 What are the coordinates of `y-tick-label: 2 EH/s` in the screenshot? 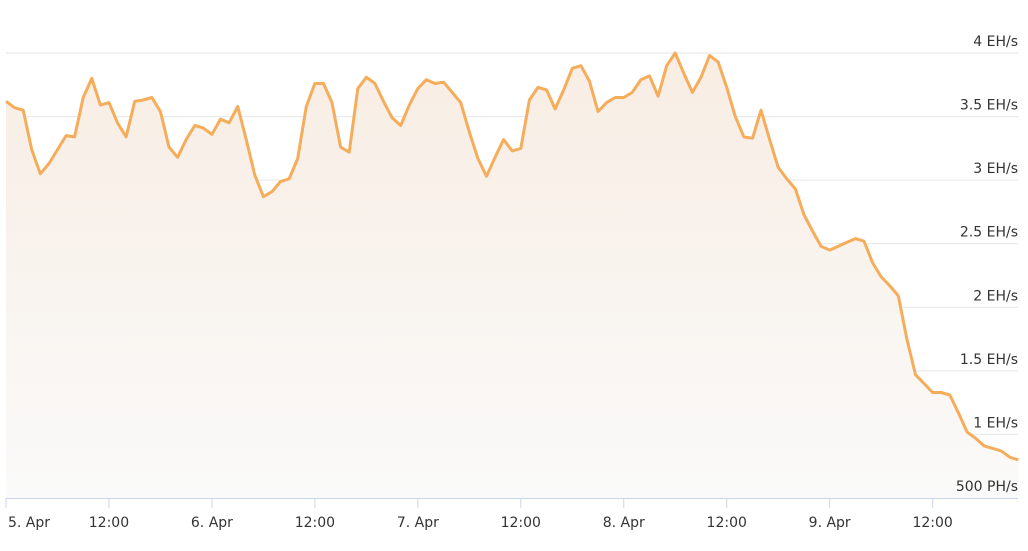 It's located at (995, 296).